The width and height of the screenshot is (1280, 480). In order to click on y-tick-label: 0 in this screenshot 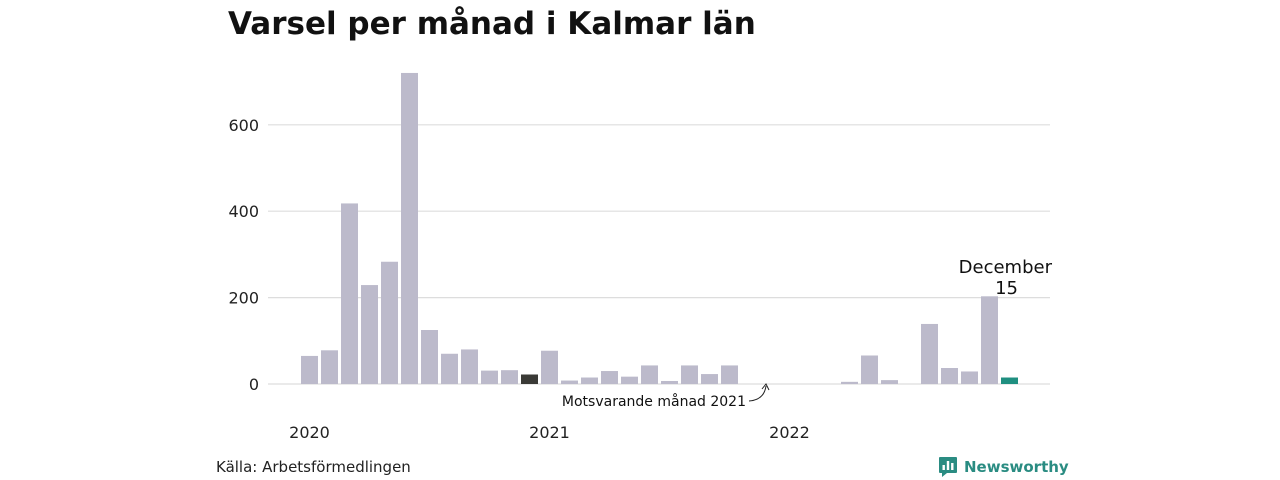, I will do `click(254, 384)`.